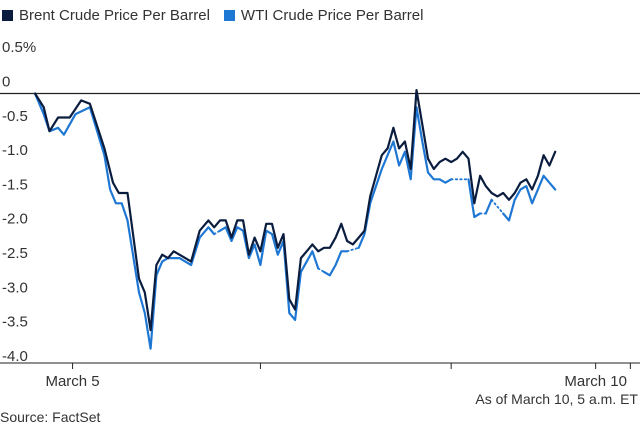 Image resolution: width=640 pixels, height=425 pixels. I want to click on y-tick-label-7: -3.0, so click(15, 287).